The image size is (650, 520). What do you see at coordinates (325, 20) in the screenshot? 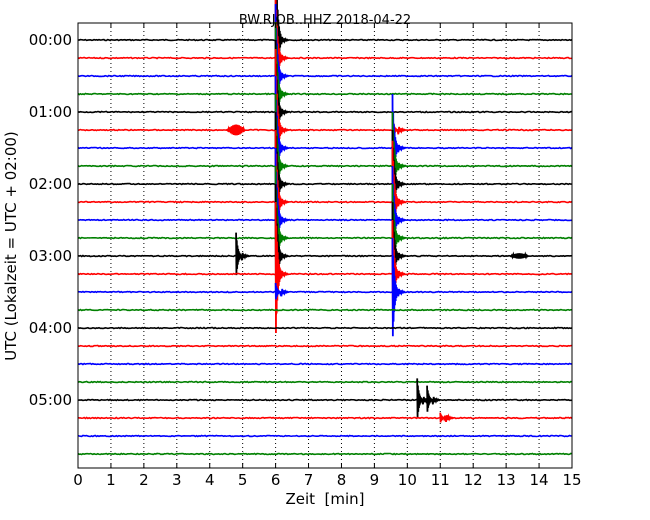
I see `chart-title: BW.RJOB..HHZ 2018-04-22` at bounding box center [325, 20].